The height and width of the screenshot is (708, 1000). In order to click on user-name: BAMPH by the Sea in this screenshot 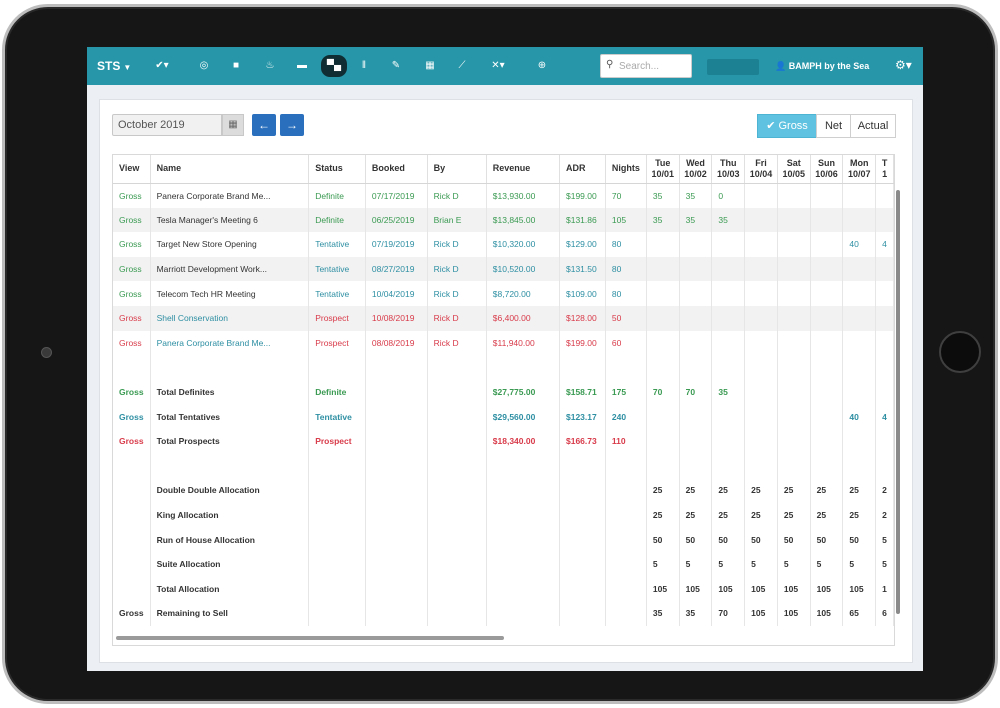, I will do `click(829, 66)`.